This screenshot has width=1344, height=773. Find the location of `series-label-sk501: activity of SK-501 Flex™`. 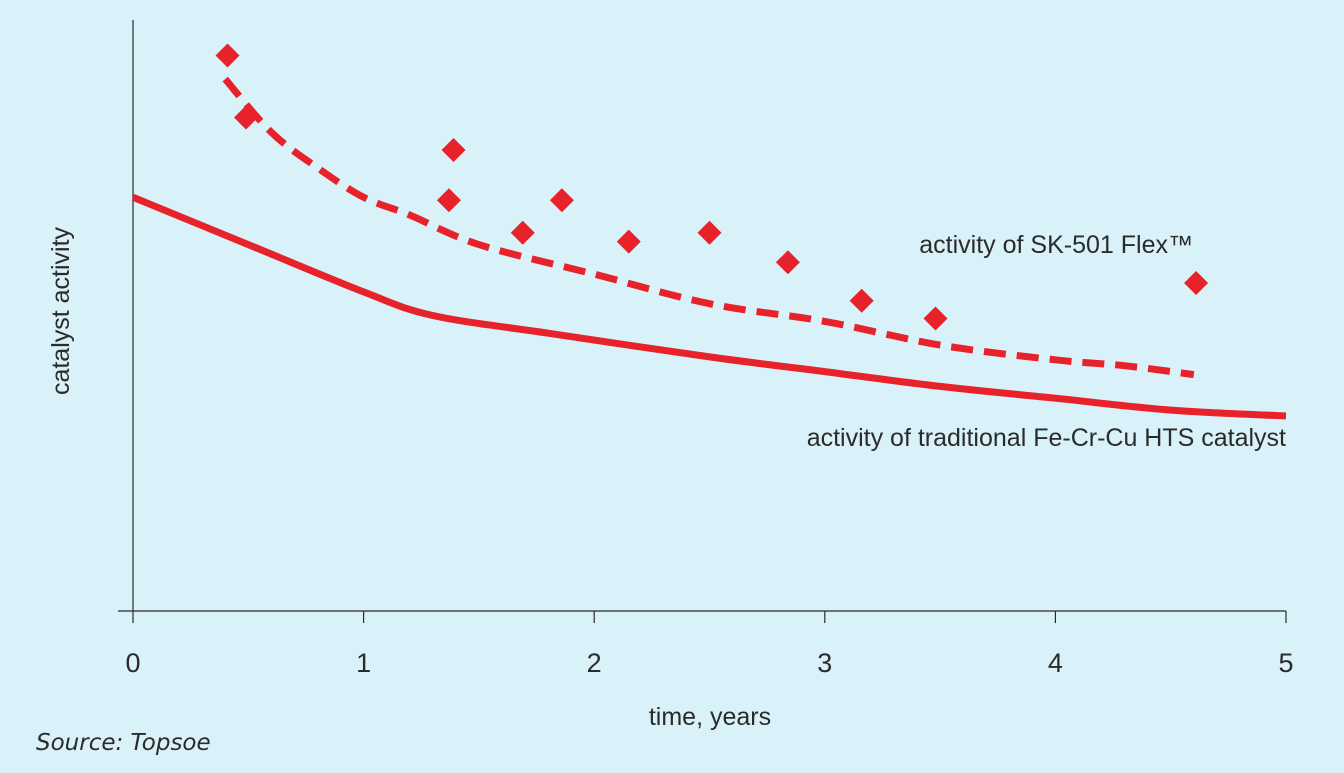

series-label-sk501: activity of SK-501 Flex™ is located at coordinates (1056, 245).